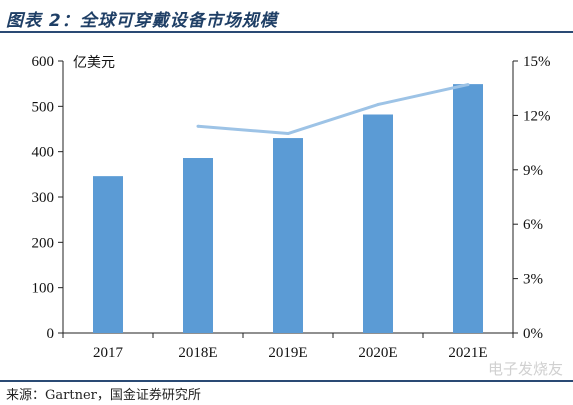  I want to click on y-left-tick-label: 400, so click(43, 153).